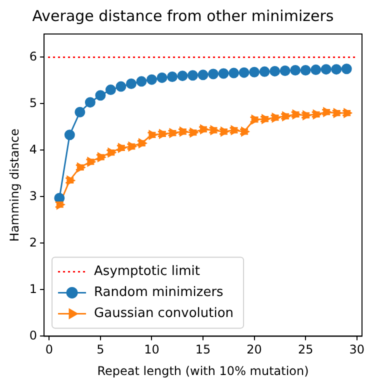  Describe the element at coordinates (254, 349) in the screenshot. I see `x-tick-label: 20` at that location.